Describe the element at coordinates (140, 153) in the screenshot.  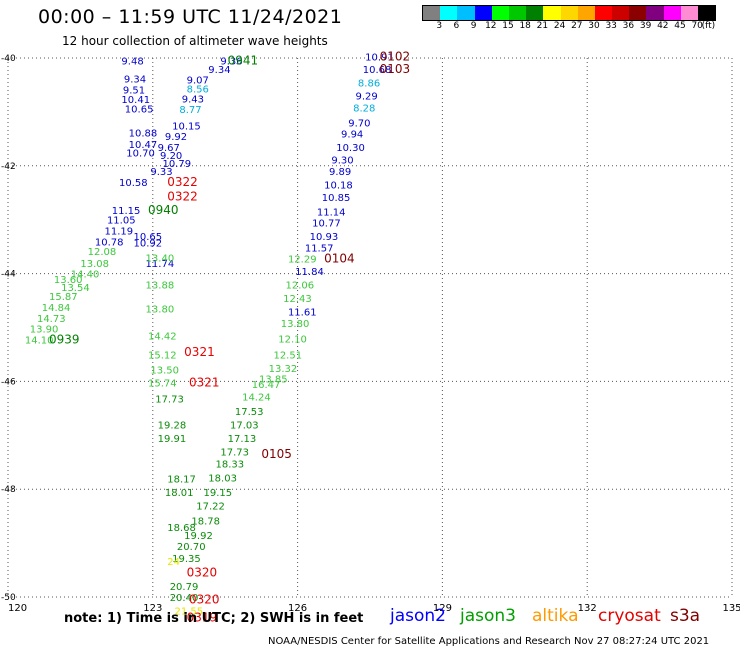
I see `swh-label: 10.70` at that location.